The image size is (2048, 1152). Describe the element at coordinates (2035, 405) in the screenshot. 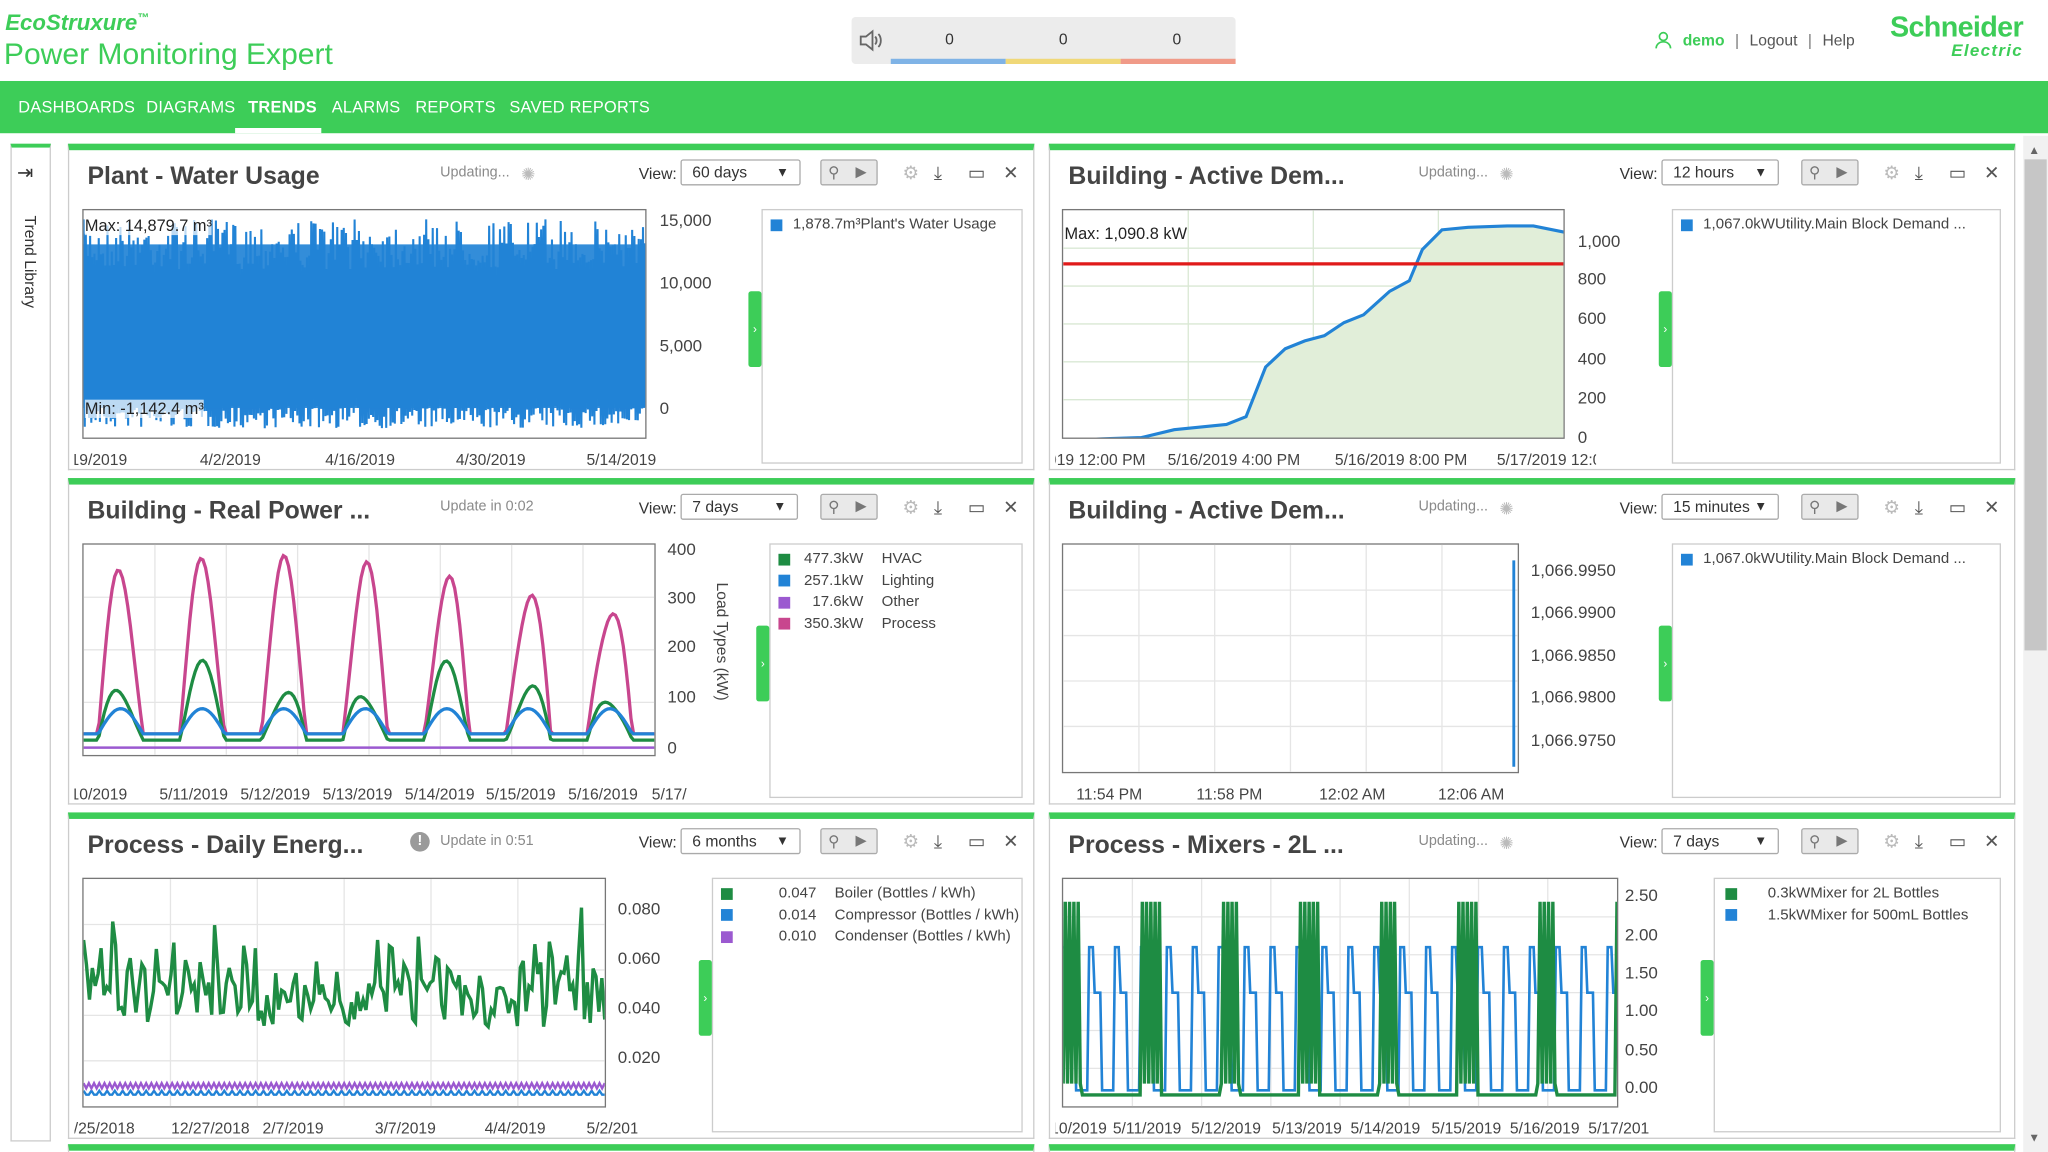

I see `scrollbar-thumb` at that location.